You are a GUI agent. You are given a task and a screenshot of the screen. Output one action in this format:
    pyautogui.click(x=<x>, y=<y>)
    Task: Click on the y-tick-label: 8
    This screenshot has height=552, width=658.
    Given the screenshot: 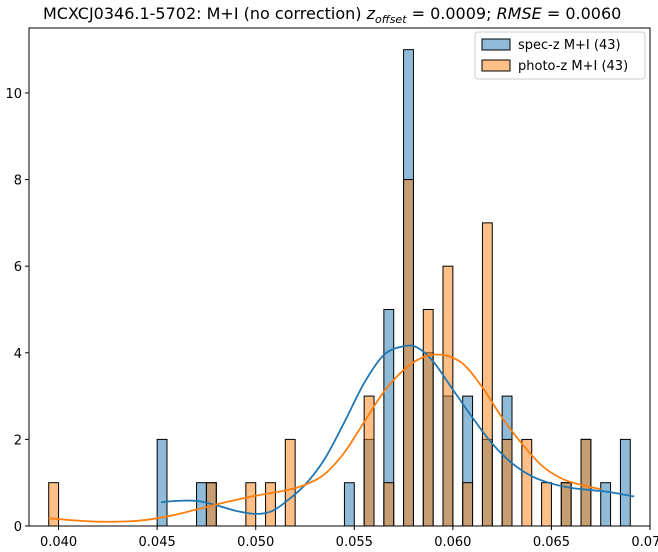 What is the action you would take?
    pyautogui.click(x=18, y=181)
    